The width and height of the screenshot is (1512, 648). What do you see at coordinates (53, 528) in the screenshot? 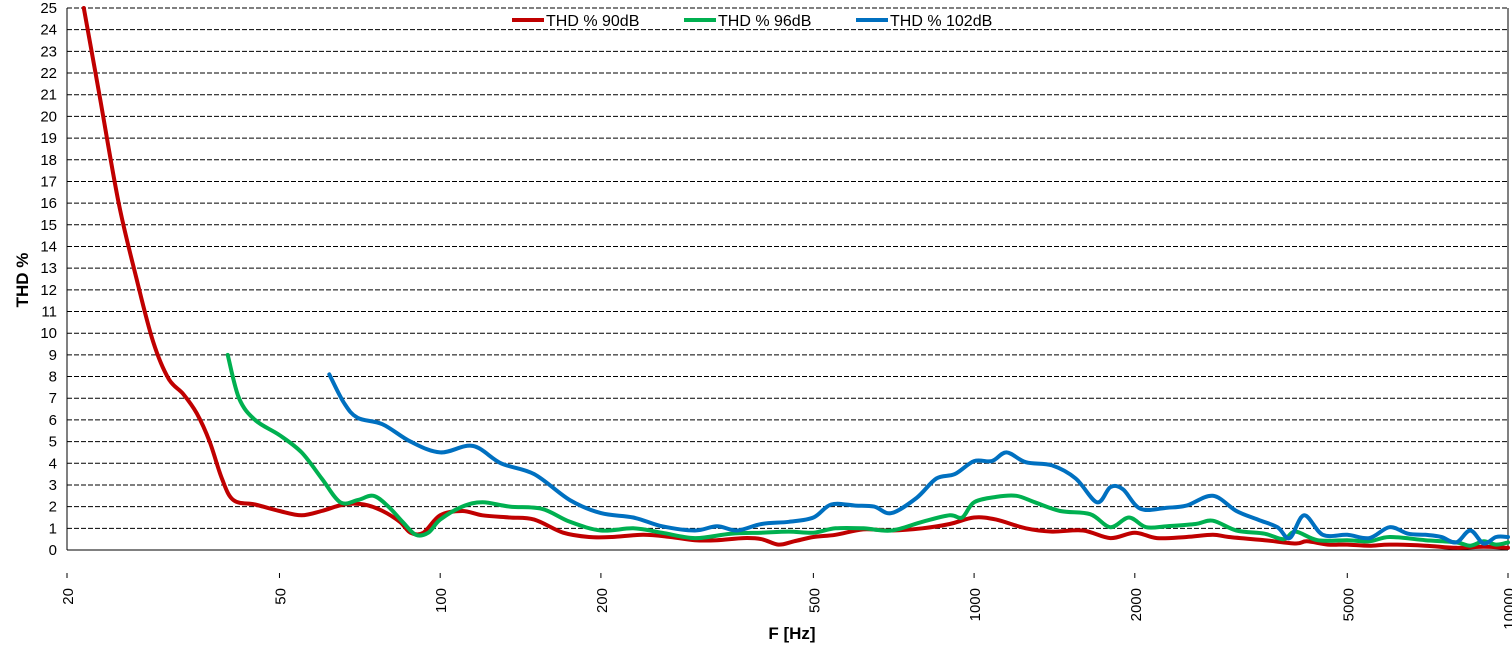
I see `y-tick-label: 1` at bounding box center [53, 528].